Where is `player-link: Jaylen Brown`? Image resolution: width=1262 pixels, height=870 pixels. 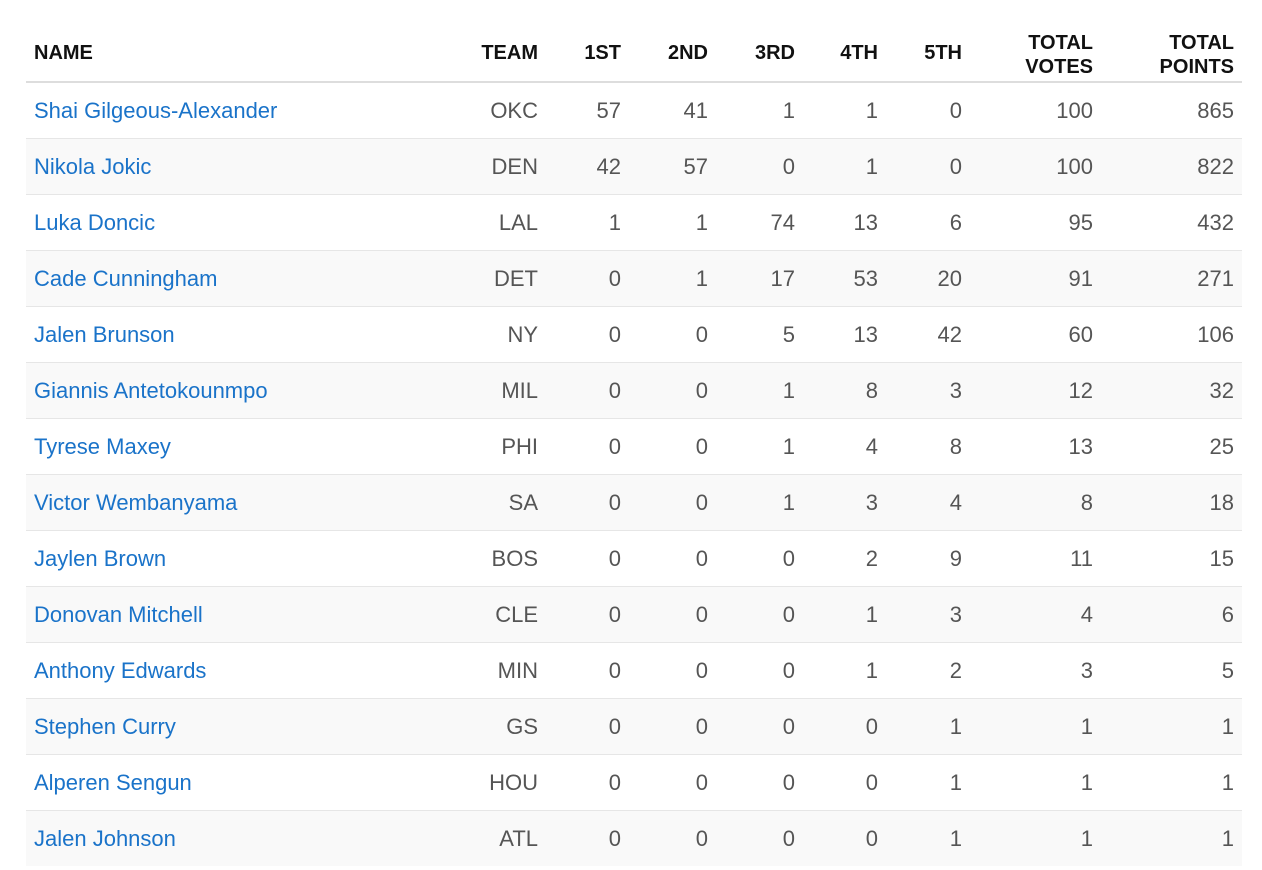
player-link: Jaylen Brown is located at coordinates (100, 558).